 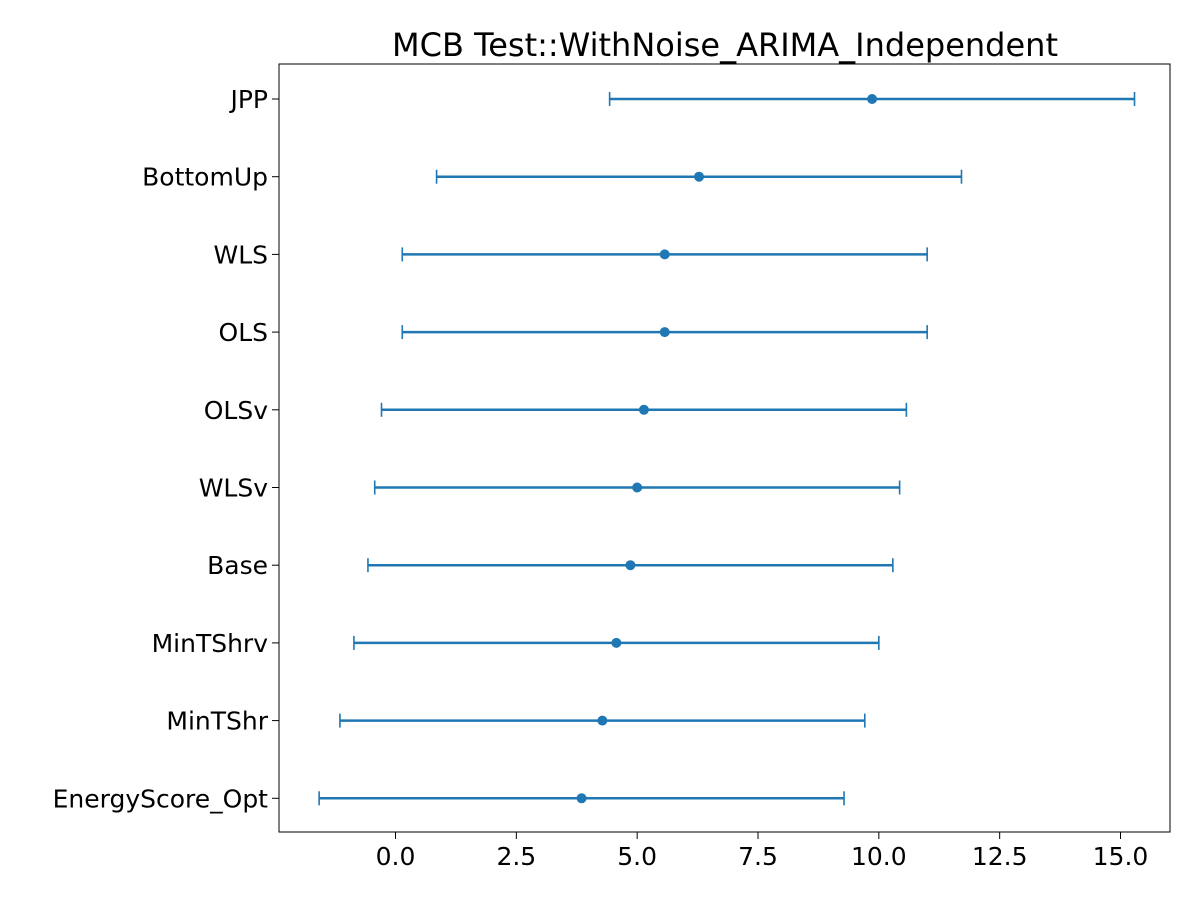 What do you see at coordinates (758, 856) in the screenshot?
I see `x-tick-label: 7.5` at bounding box center [758, 856].